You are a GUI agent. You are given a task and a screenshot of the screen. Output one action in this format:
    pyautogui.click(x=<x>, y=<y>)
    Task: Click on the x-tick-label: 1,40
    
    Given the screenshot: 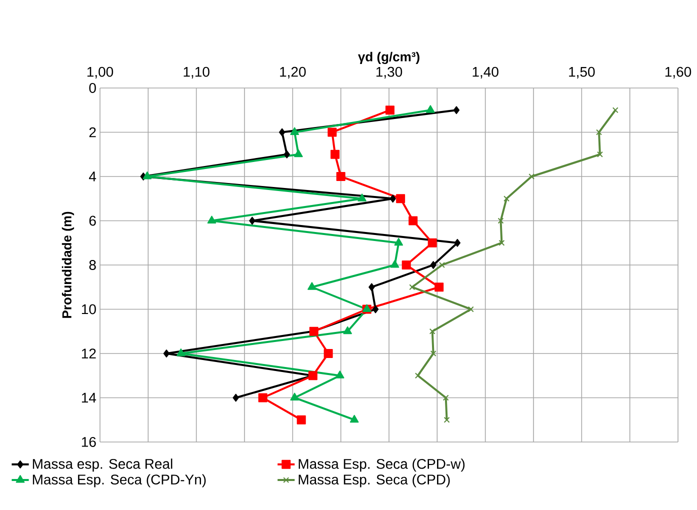 What is the action you would take?
    pyautogui.click(x=485, y=72)
    